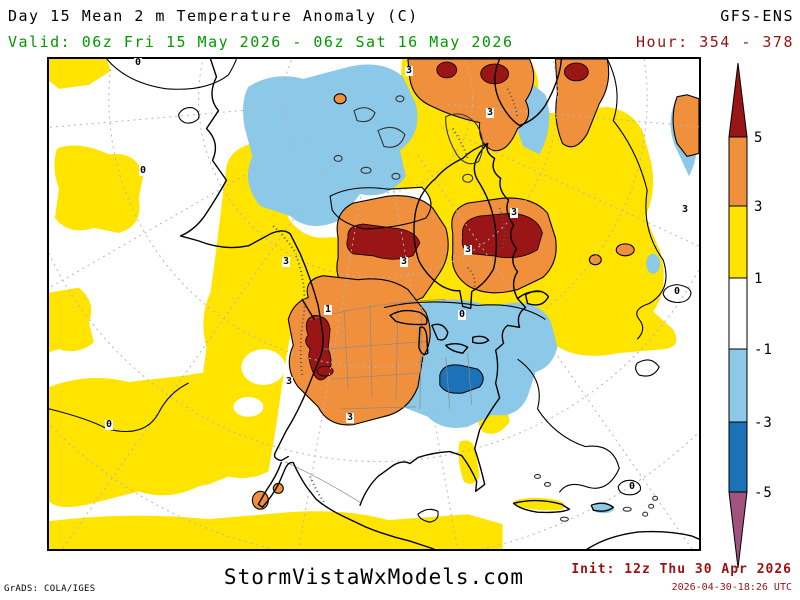 This screenshot has height=600, width=800. What do you see at coordinates (738, 530) in the screenshot?
I see `colorbar-arrow-down` at bounding box center [738, 530].